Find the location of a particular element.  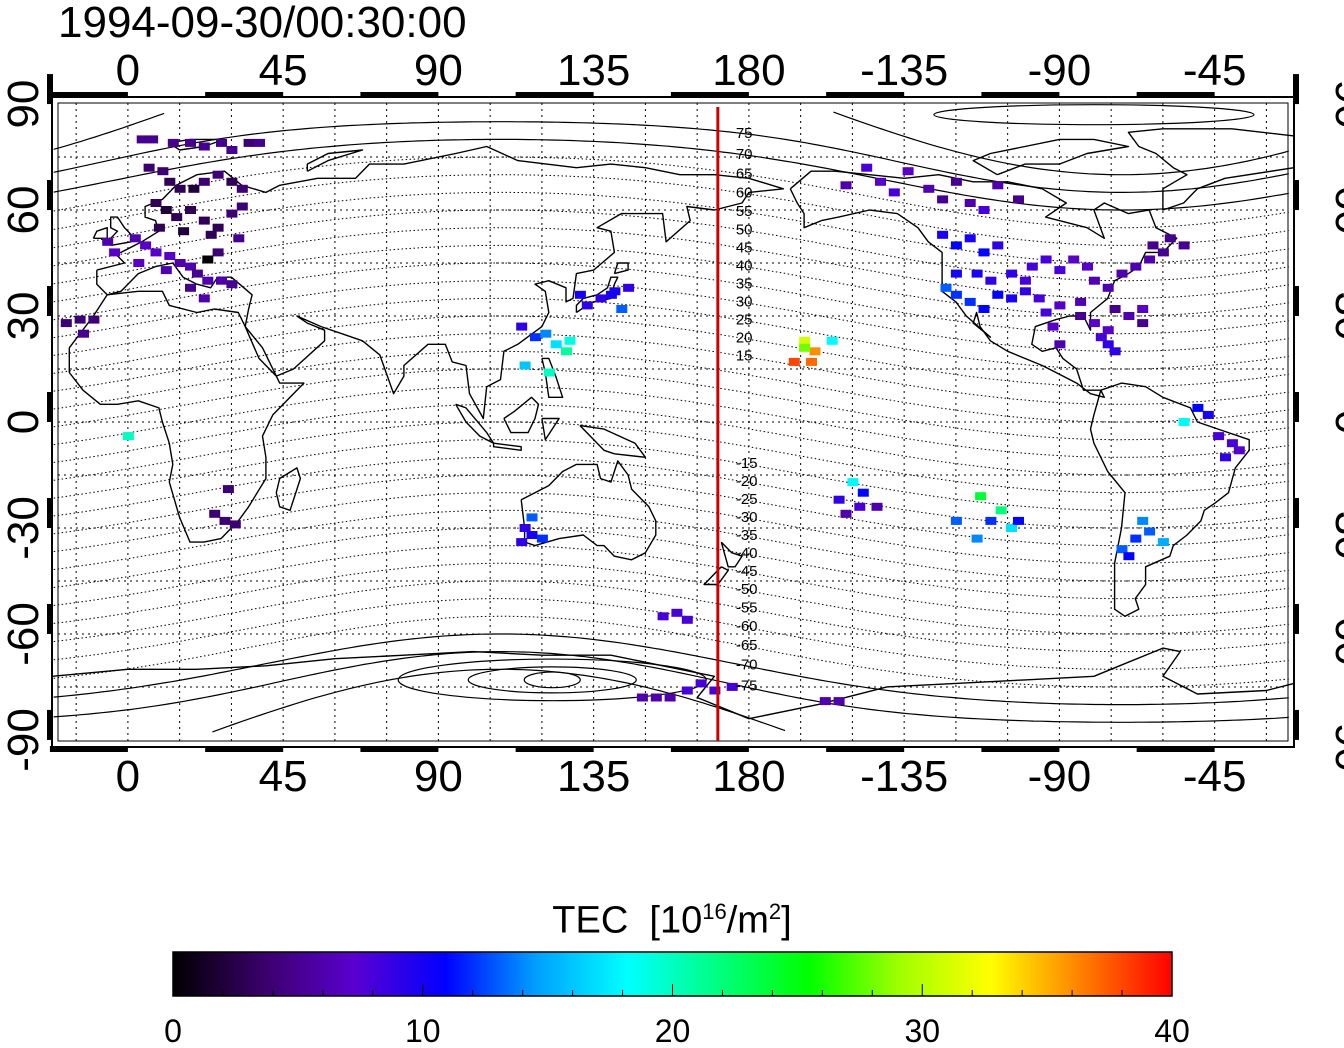

contour-label: -45 is located at coordinates (747, 571).